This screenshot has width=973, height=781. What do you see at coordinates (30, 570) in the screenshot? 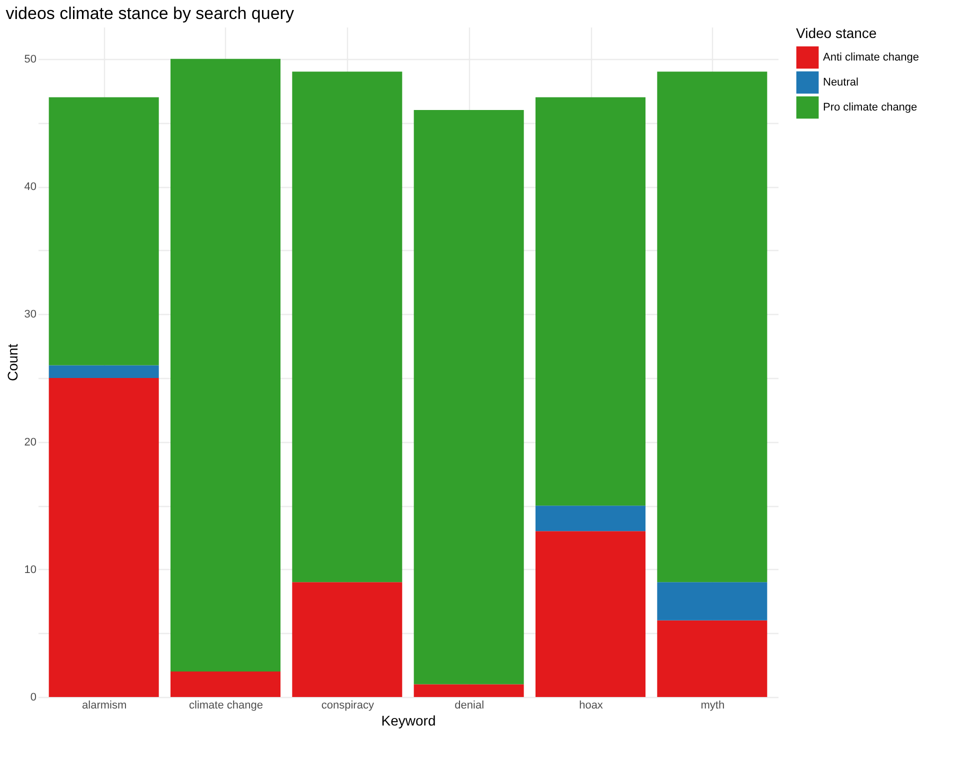
I see `y-tick-label: 10` at bounding box center [30, 570].